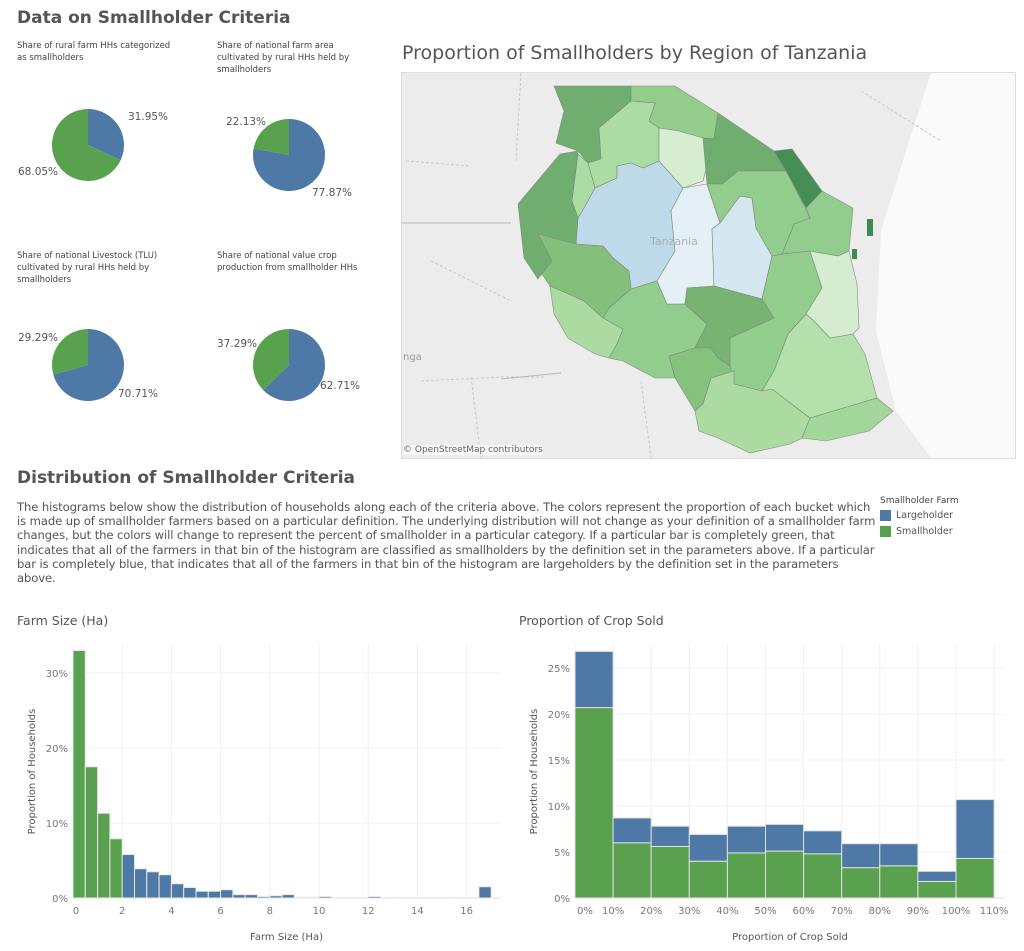 This screenshot has height=951, width=1024. What do you see at coordinates (57, 674) in the screenshot?
I see `y-tick-label: 30%` at bounding box center [57, 674].